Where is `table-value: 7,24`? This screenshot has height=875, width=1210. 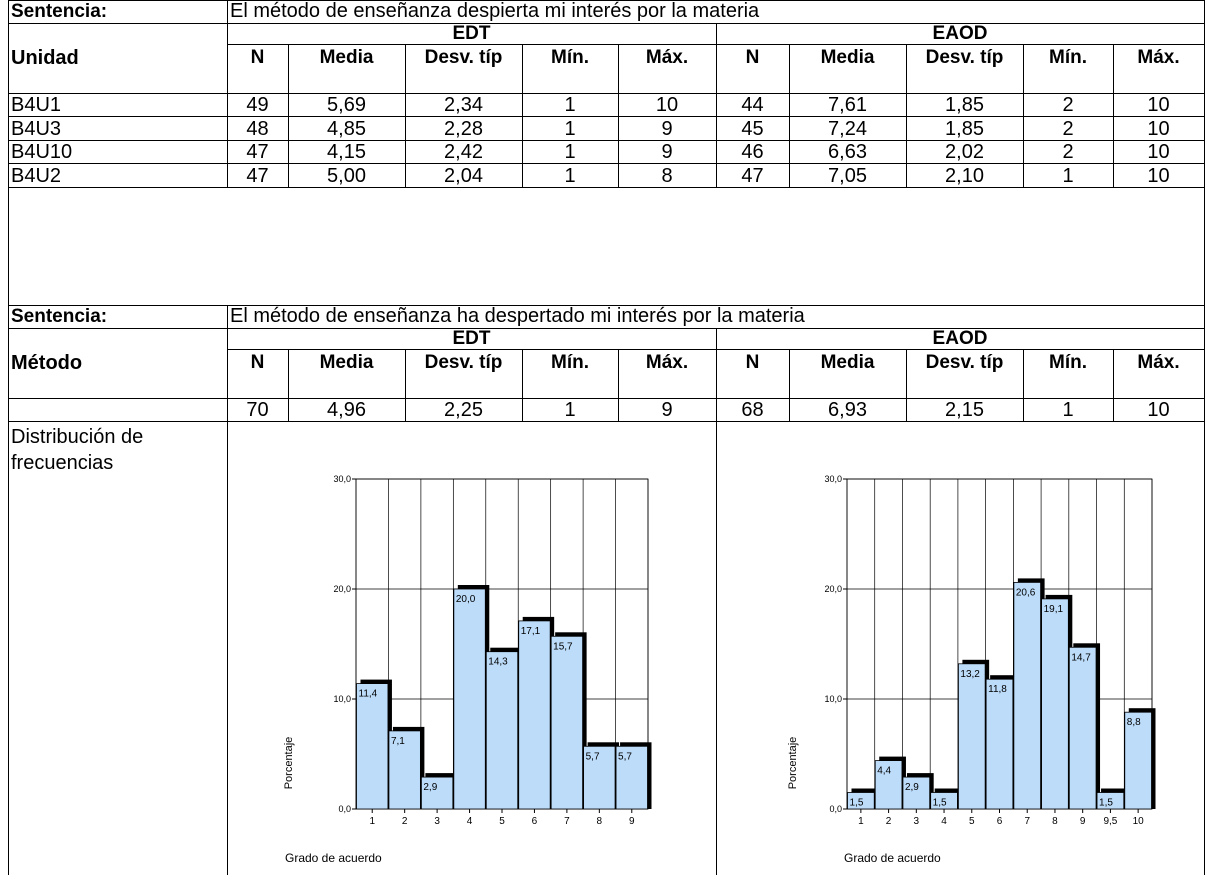
table-value: 7,24 is located at coordinates (847, 128).